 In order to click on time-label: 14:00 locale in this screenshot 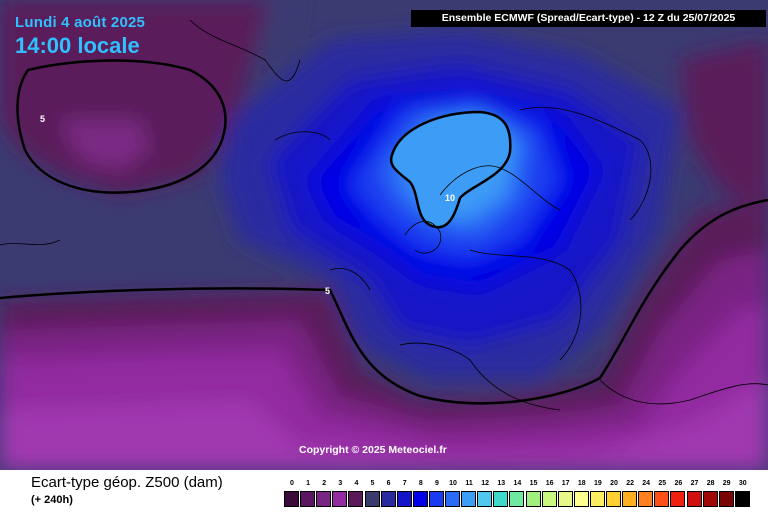, I will do `click(77, 45)`.